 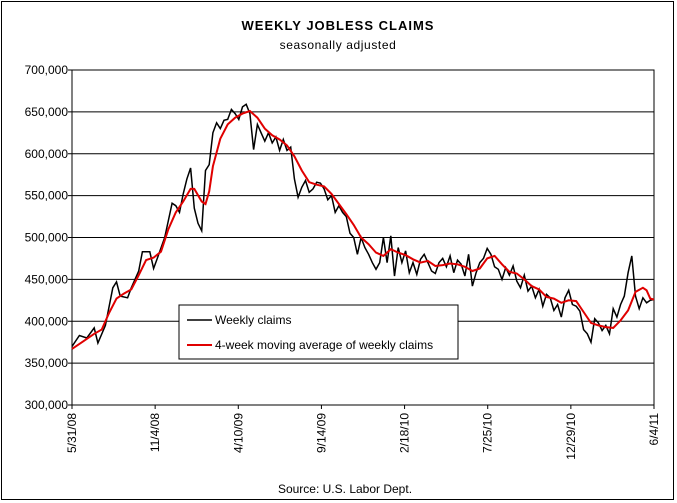 I want to click on x-tick-label: 6/4/11, so click(x=654, y=429).